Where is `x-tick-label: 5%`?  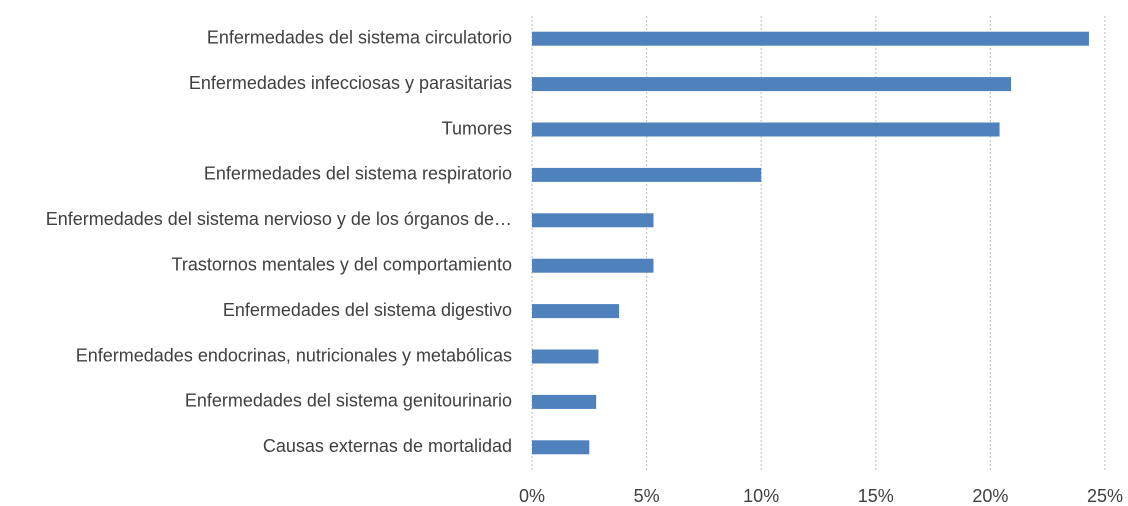 x-tick-label: 5% is located at coordinates (647, 496).